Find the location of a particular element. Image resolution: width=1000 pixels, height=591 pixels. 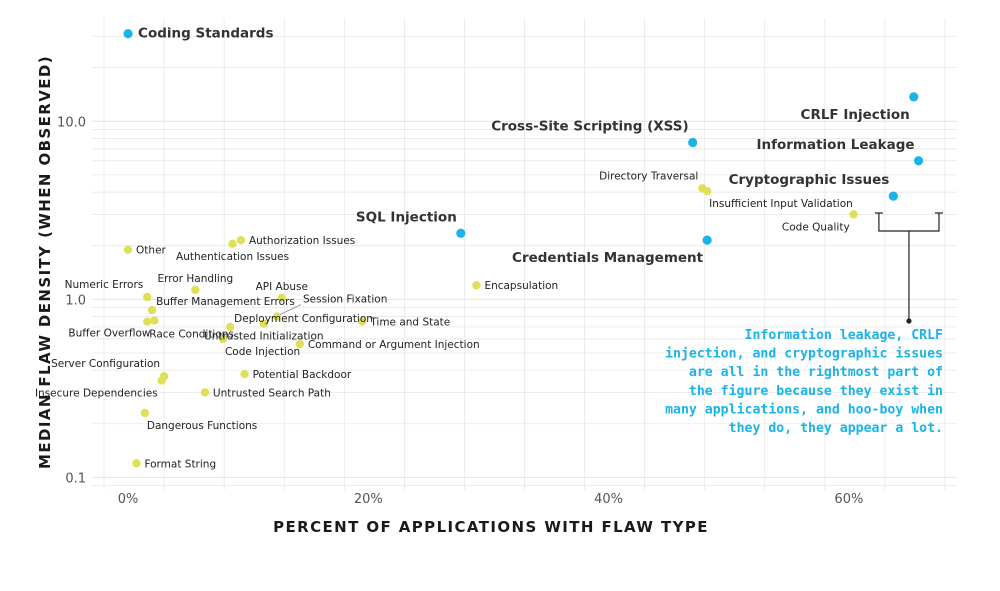

point-insecure-dependencies is located at coordinates (161, 380).